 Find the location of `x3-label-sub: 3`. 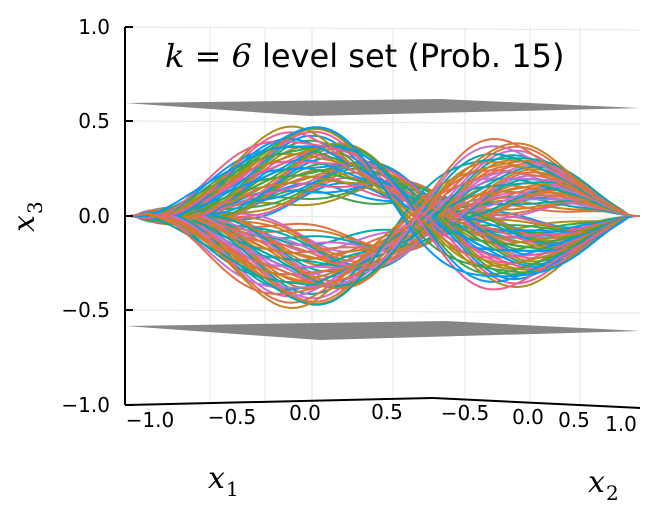

x3-label-sub: 3 is located at coordinates (35, 207).